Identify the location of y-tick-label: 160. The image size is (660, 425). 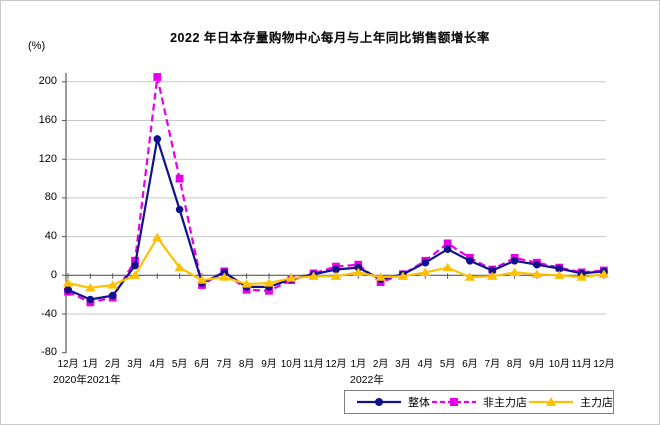
(47, 120).